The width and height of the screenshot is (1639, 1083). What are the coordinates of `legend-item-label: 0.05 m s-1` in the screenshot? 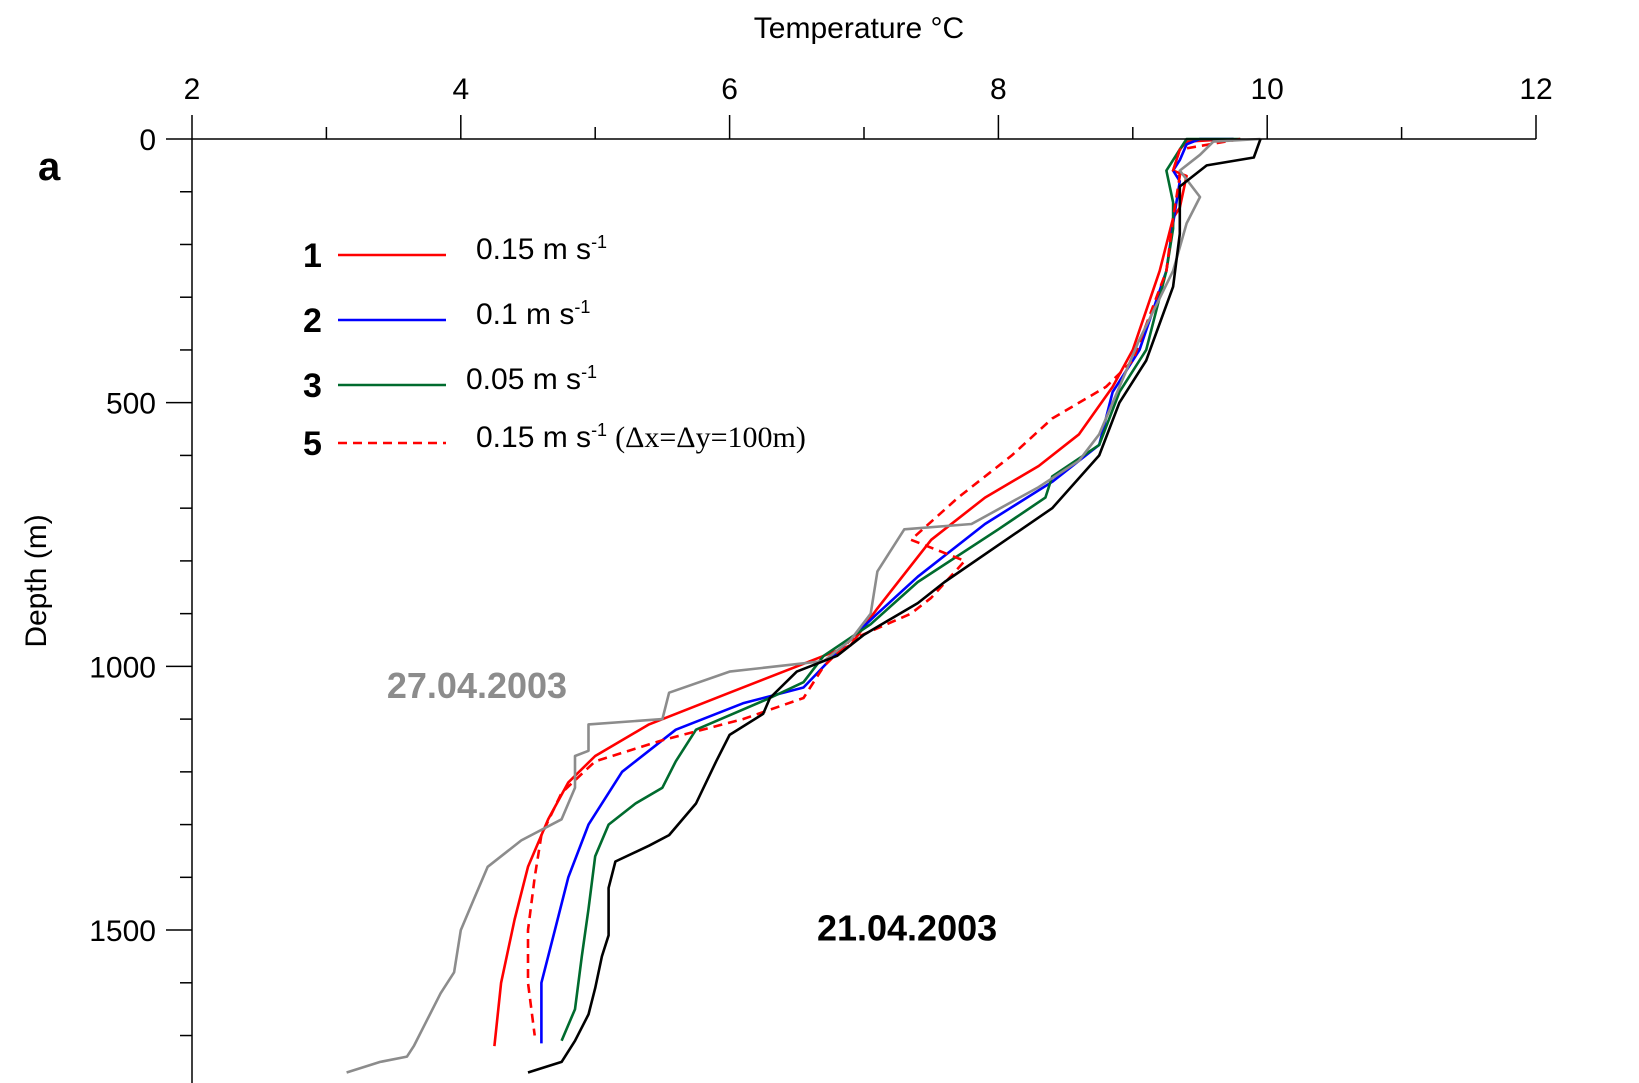 It's located at (531, 379).